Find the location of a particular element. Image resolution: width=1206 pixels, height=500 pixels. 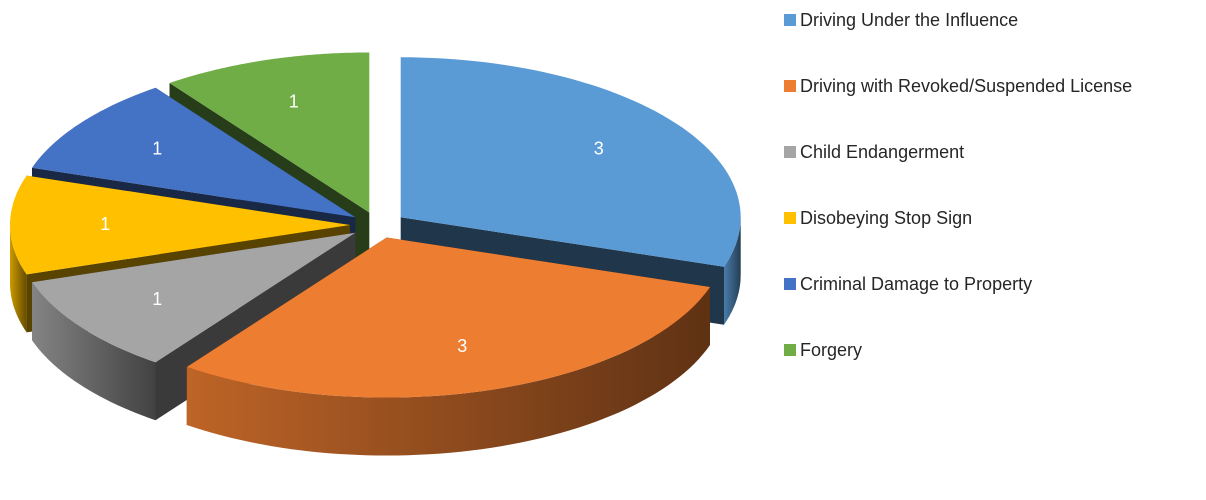

legend-label: Child Endangerment is located at coordinates (882, 152).